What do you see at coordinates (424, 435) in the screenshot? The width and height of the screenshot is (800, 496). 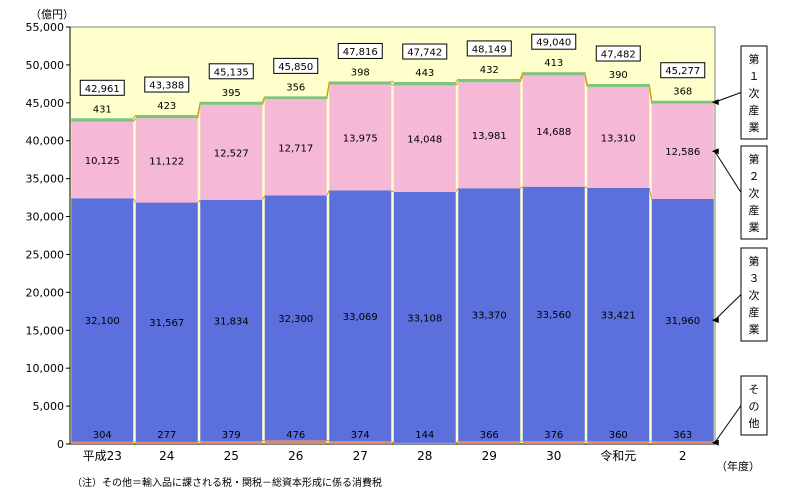 I see `value-label-other: 144` at bounding box center [424, 435].